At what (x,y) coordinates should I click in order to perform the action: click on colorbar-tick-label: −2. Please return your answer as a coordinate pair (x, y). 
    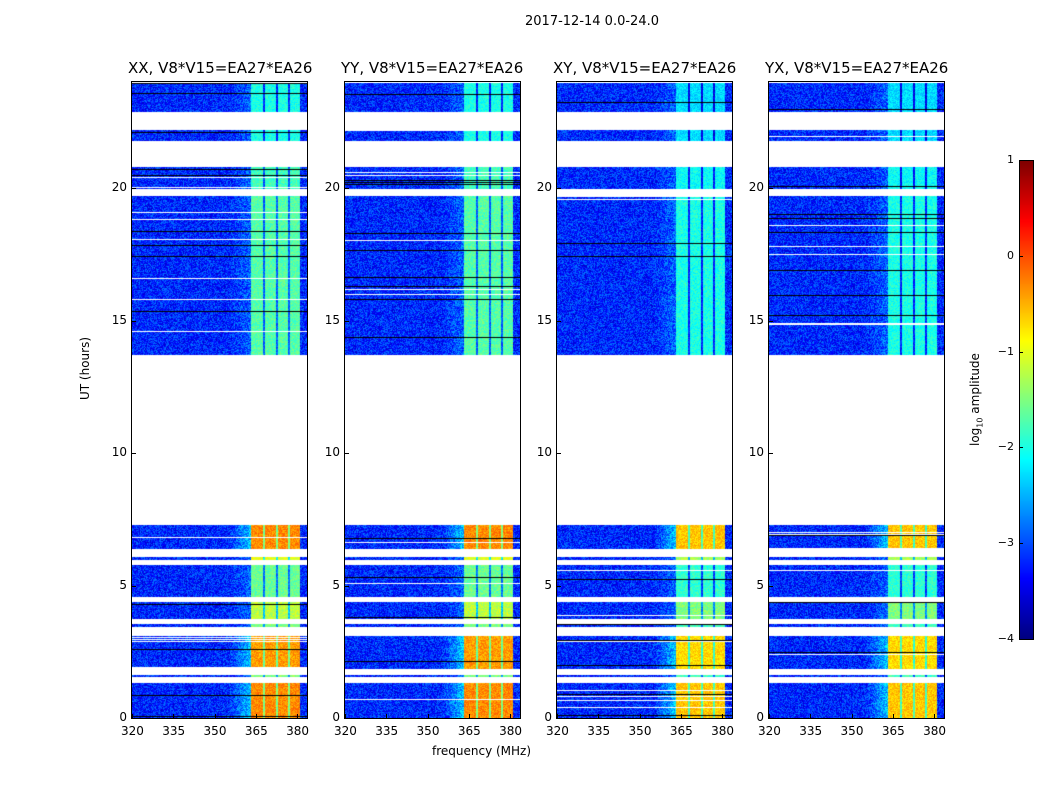
    Looking at the image, I should click on (1005, 447).